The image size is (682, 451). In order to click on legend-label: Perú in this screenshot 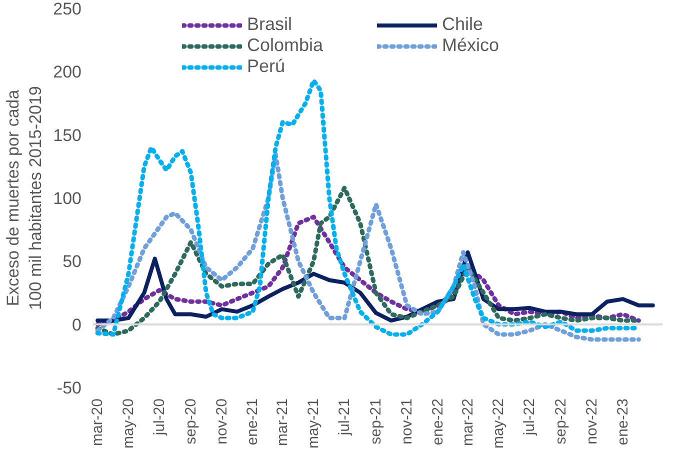, I will do `click(266, 66)`.